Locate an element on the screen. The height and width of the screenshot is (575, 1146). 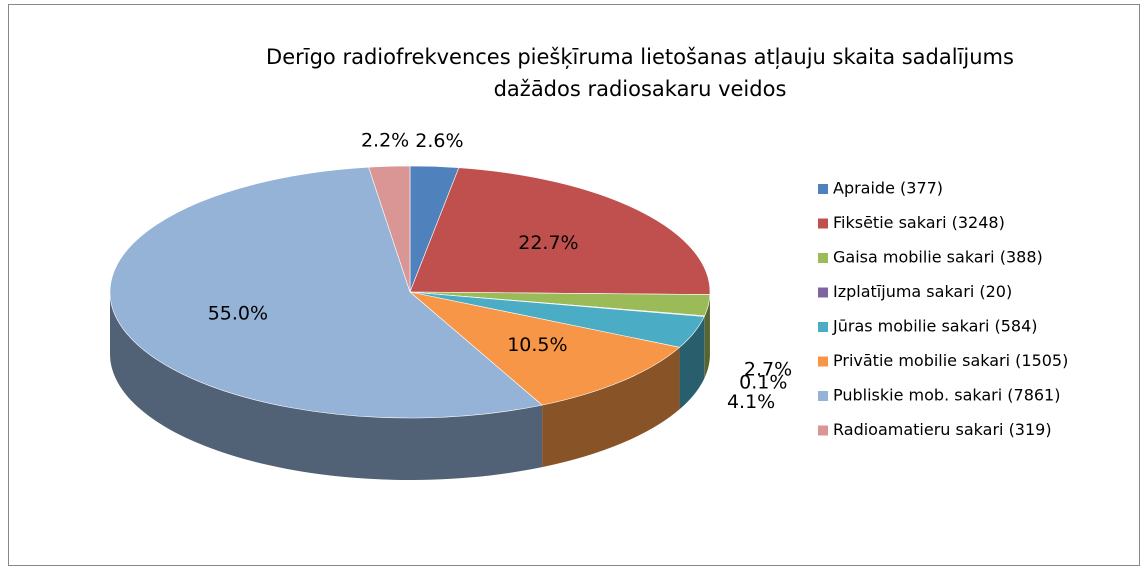
data-label: 55.0% is located at coordinates (238, 314).